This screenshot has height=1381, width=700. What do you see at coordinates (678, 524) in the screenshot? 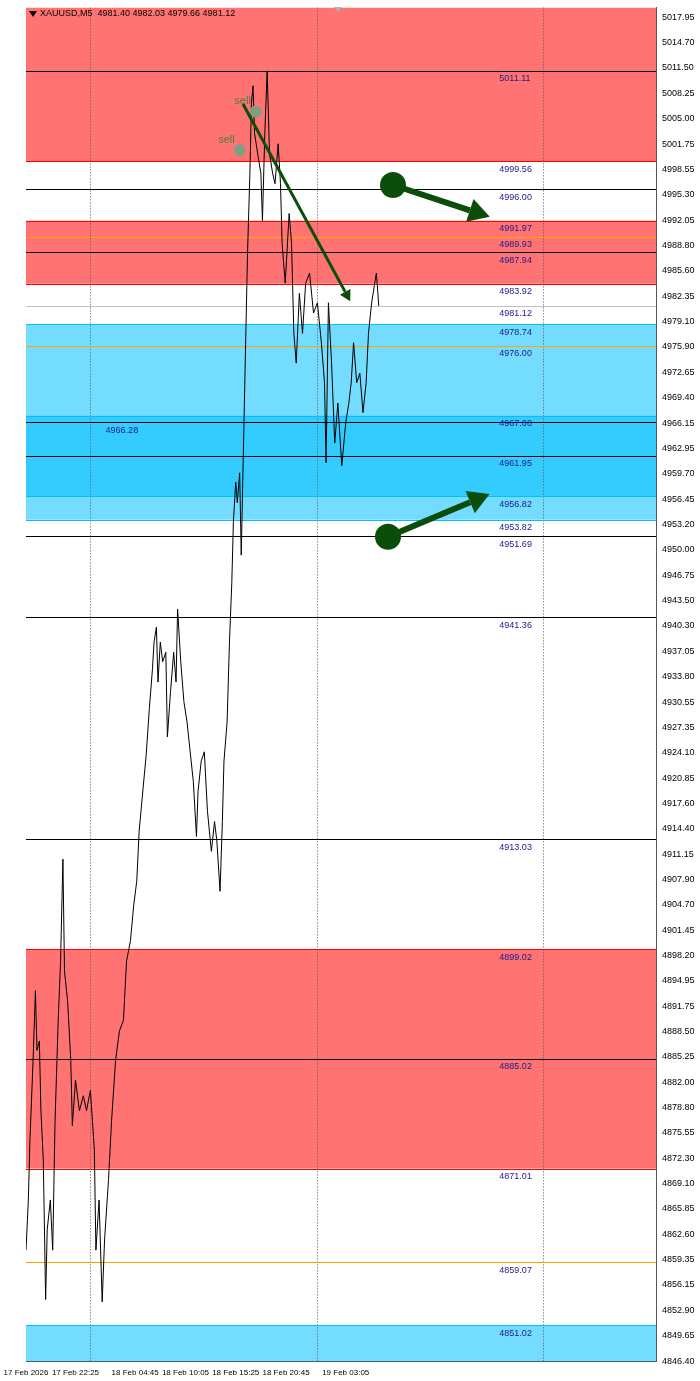
I see `y-tick-label: 4953.20` at bounding box center [678, 524].